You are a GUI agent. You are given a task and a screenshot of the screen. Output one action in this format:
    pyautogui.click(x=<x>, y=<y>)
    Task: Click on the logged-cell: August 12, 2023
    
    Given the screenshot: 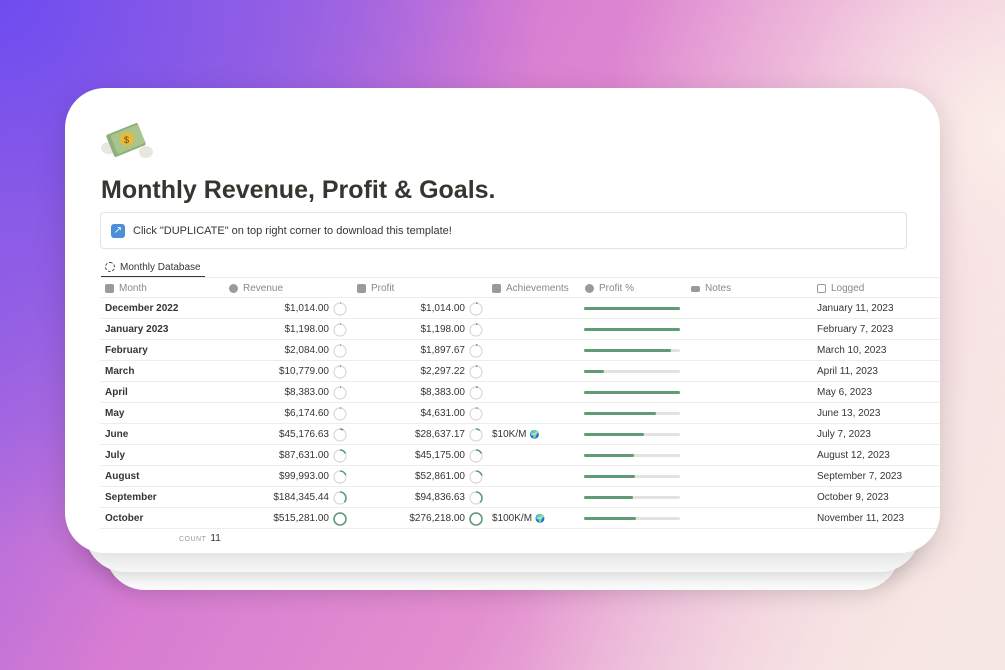 What is the action you would take?
    pyautogui.click(x=853, y=455)
    